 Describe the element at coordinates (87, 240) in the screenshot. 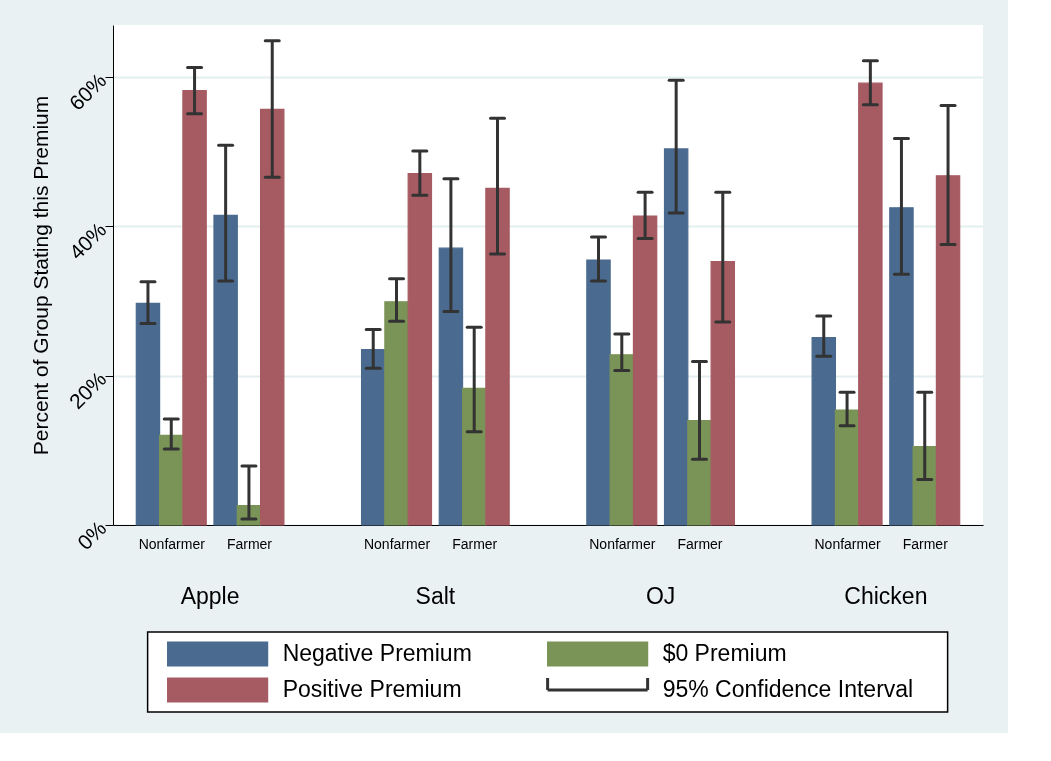

I see `y-tick-label: 40%` at that location.